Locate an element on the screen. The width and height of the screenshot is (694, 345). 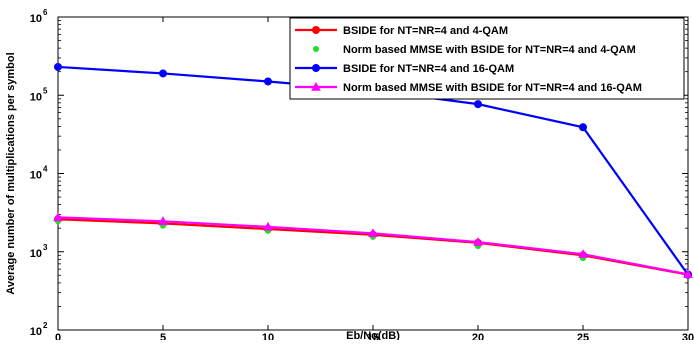
x-tick-label: 25 is located at coordinates (583, 336).